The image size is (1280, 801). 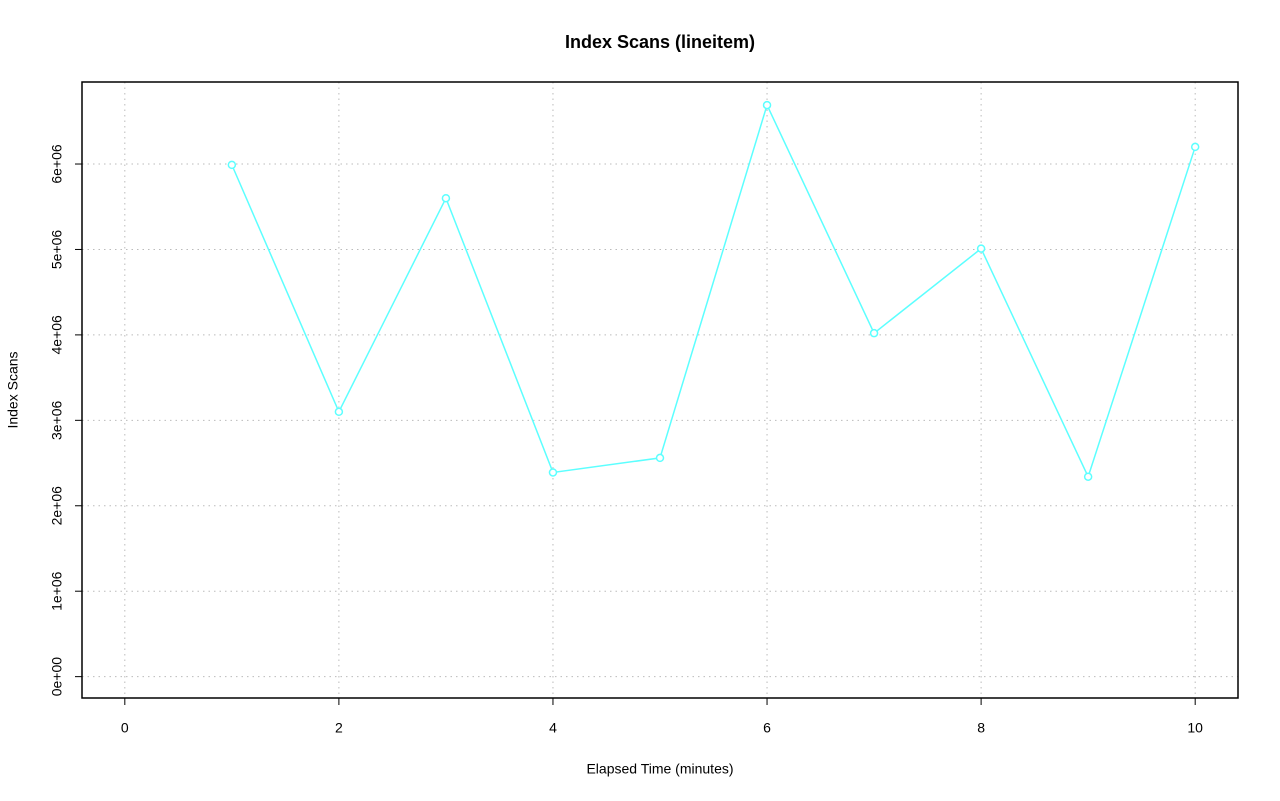 What do you see at coordinates (13, 389) in the screenshot?
I see `y-axis-label: Index Scans` at bounding box center [13, 389].